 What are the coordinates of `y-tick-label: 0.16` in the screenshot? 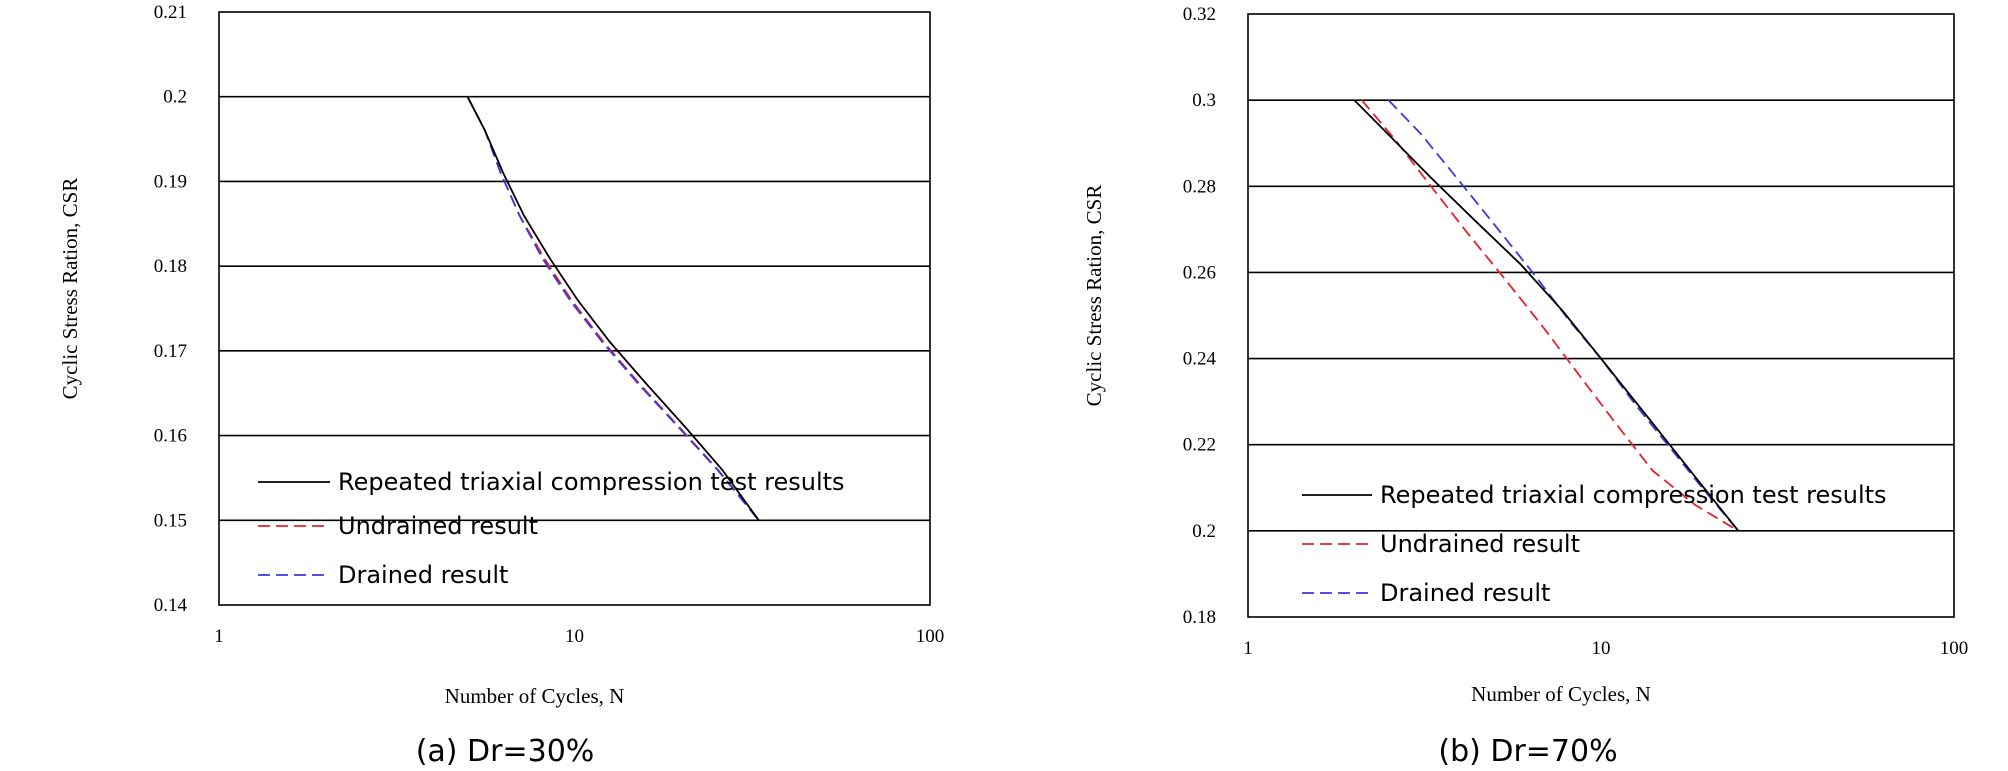 It's located at (170, 436).